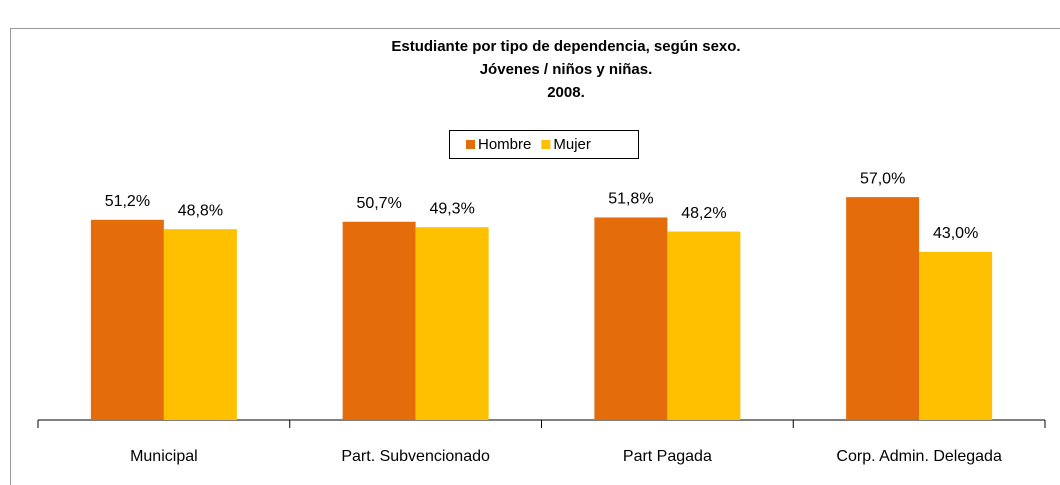 This screenshot has width=1060, height=485. Describe the element at coordinates (703, 213) in the screenshot. I see `value-label: 48,2%` at that location.